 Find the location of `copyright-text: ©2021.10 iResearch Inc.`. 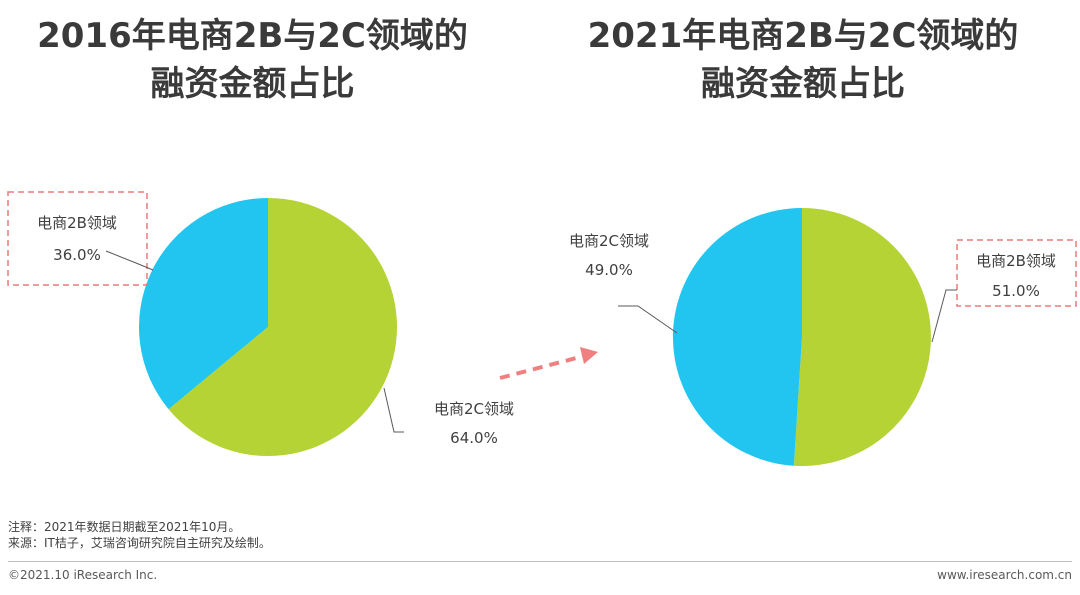

copyright-text: ©2021.10 iResearch Inc. is located at coordinates (83, 575).